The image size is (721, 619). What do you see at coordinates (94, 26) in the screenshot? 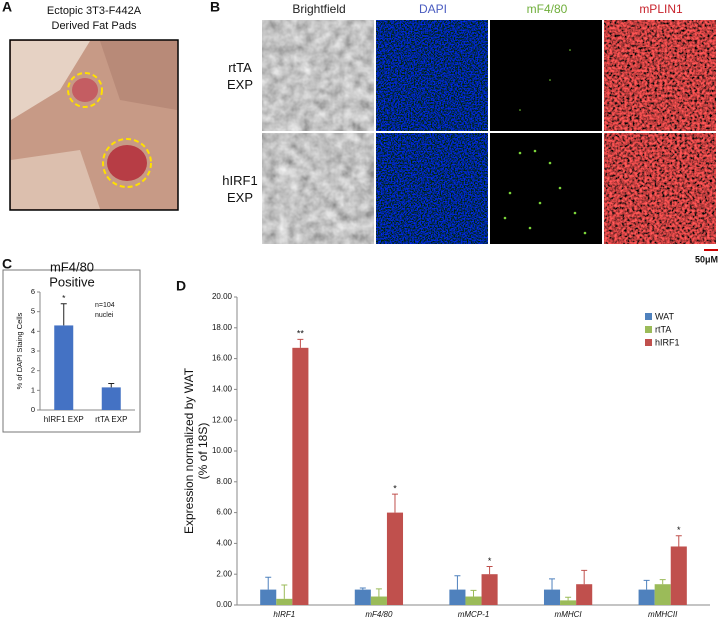
I see `panel-title: Derived Fat Pads` at bounding box center [94, 26].